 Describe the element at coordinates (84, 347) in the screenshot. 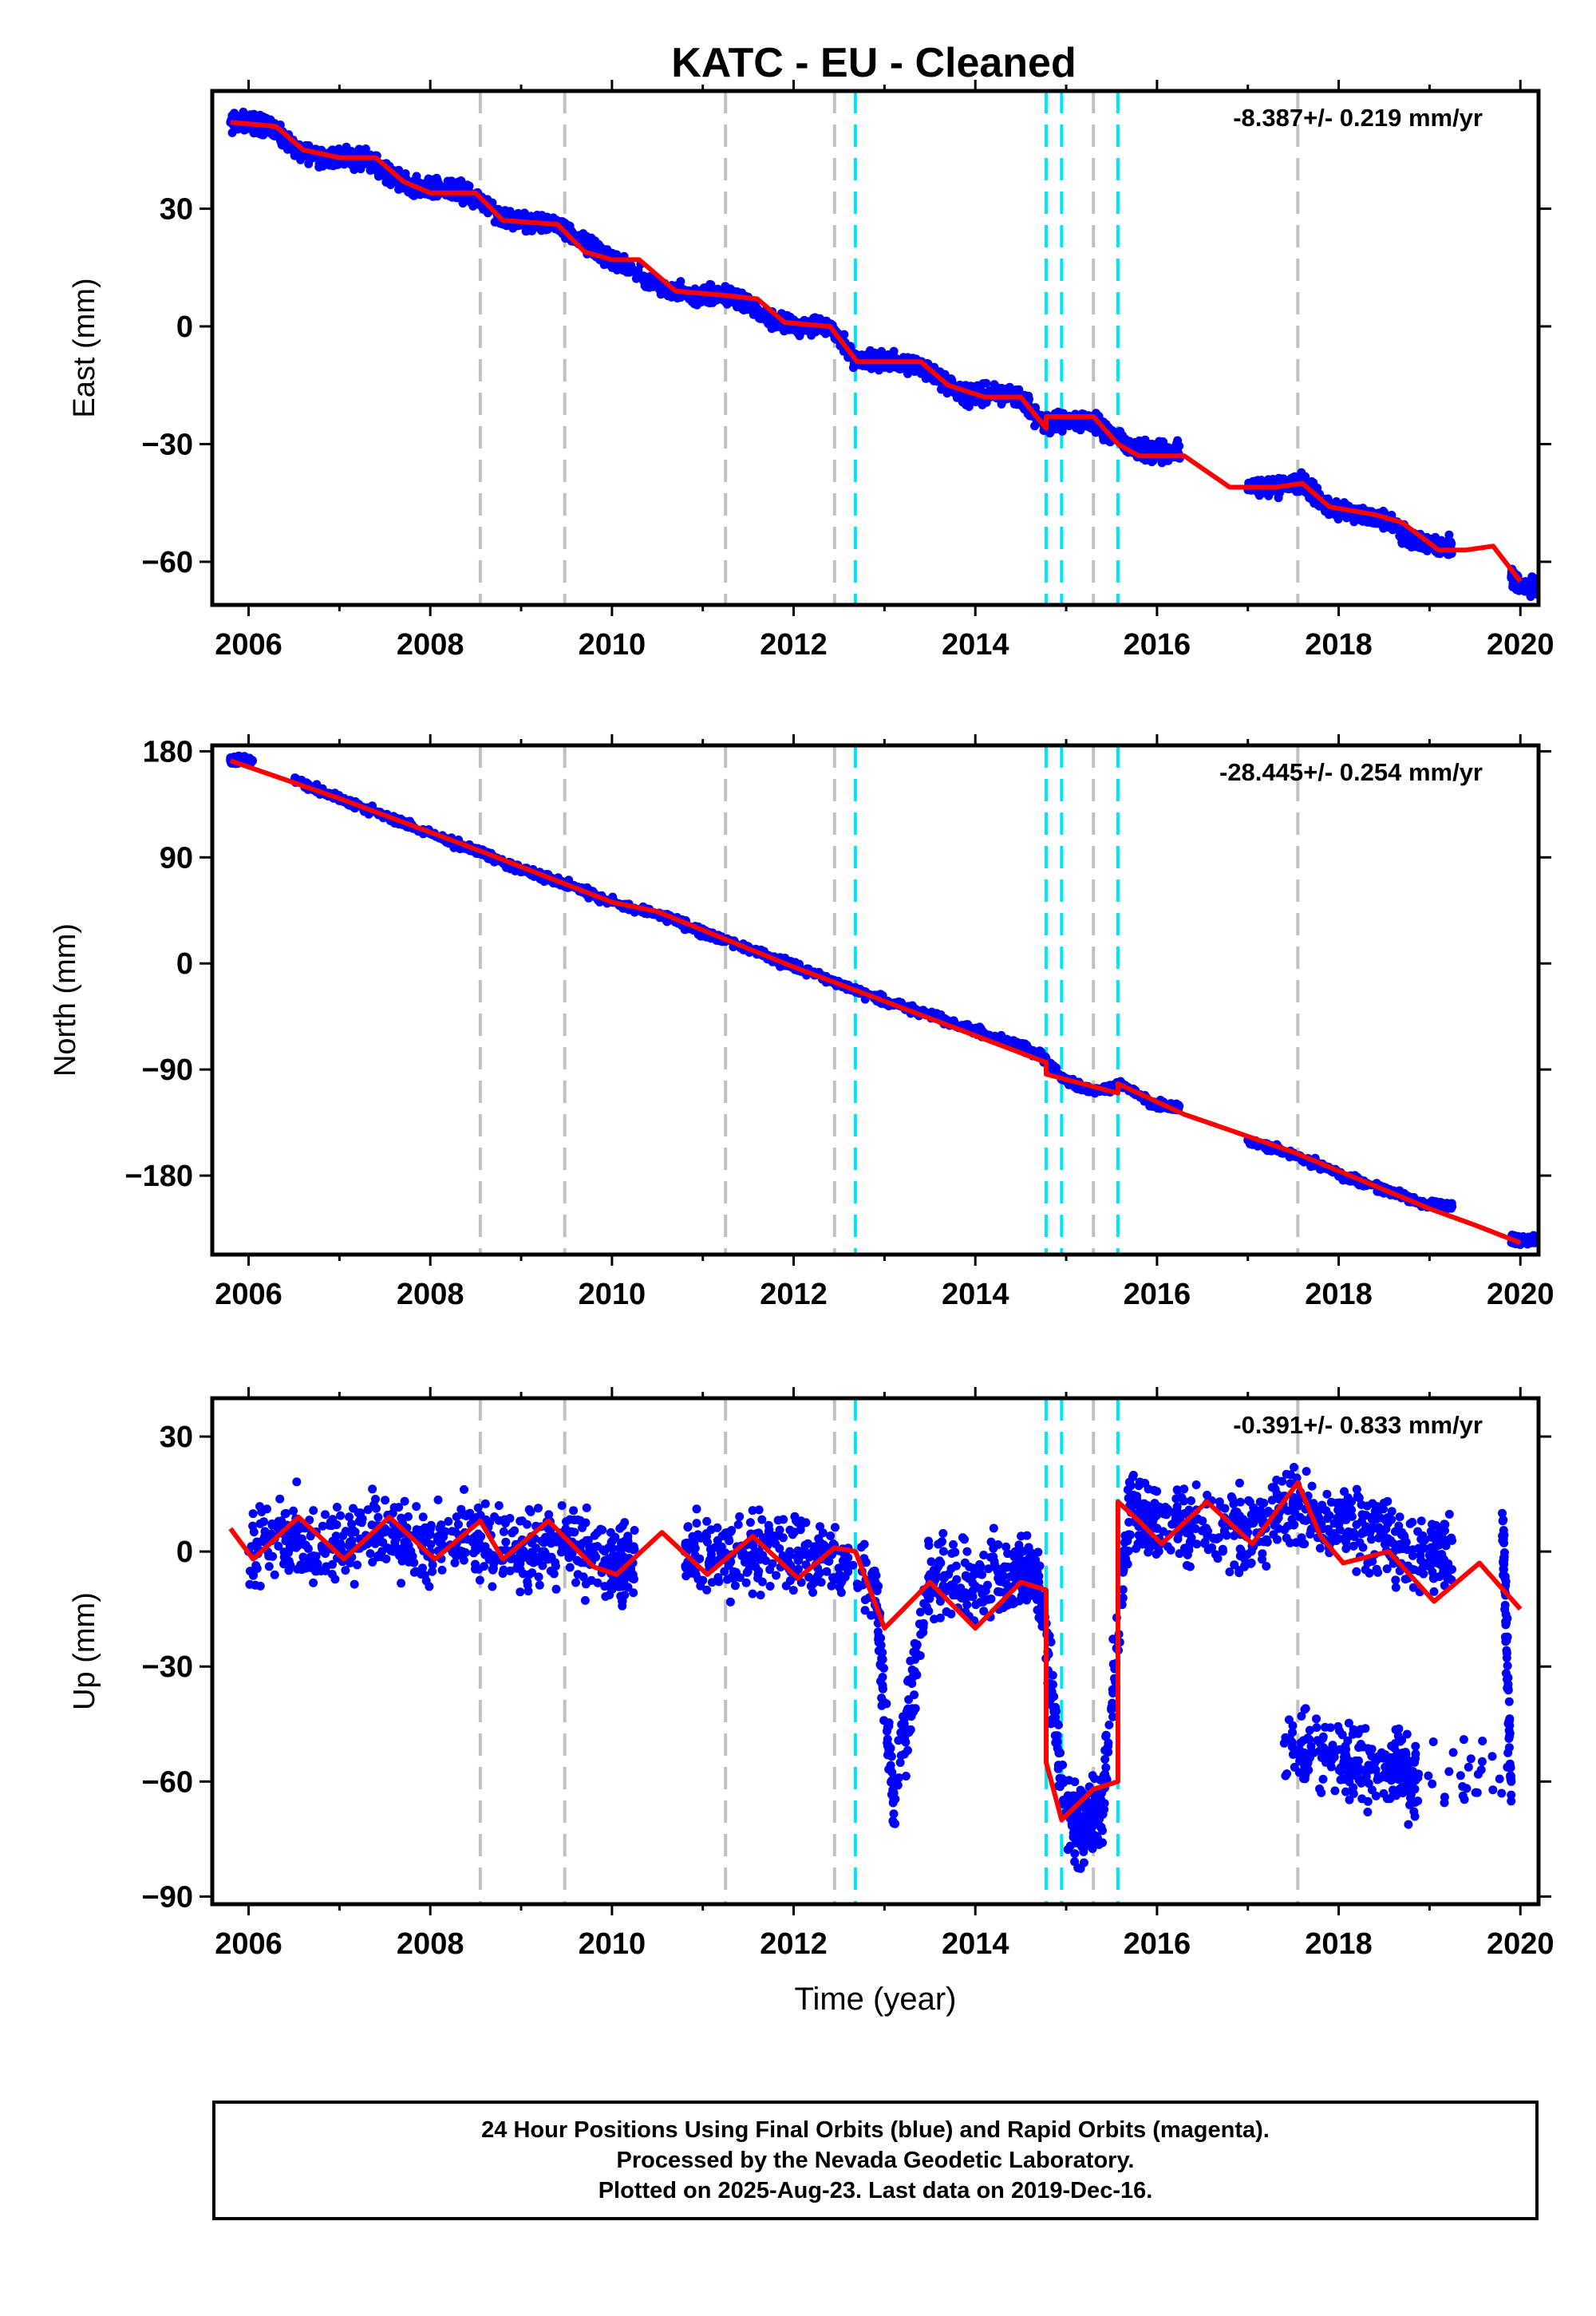

I see `y-axis-label: East (mm)` at that location.